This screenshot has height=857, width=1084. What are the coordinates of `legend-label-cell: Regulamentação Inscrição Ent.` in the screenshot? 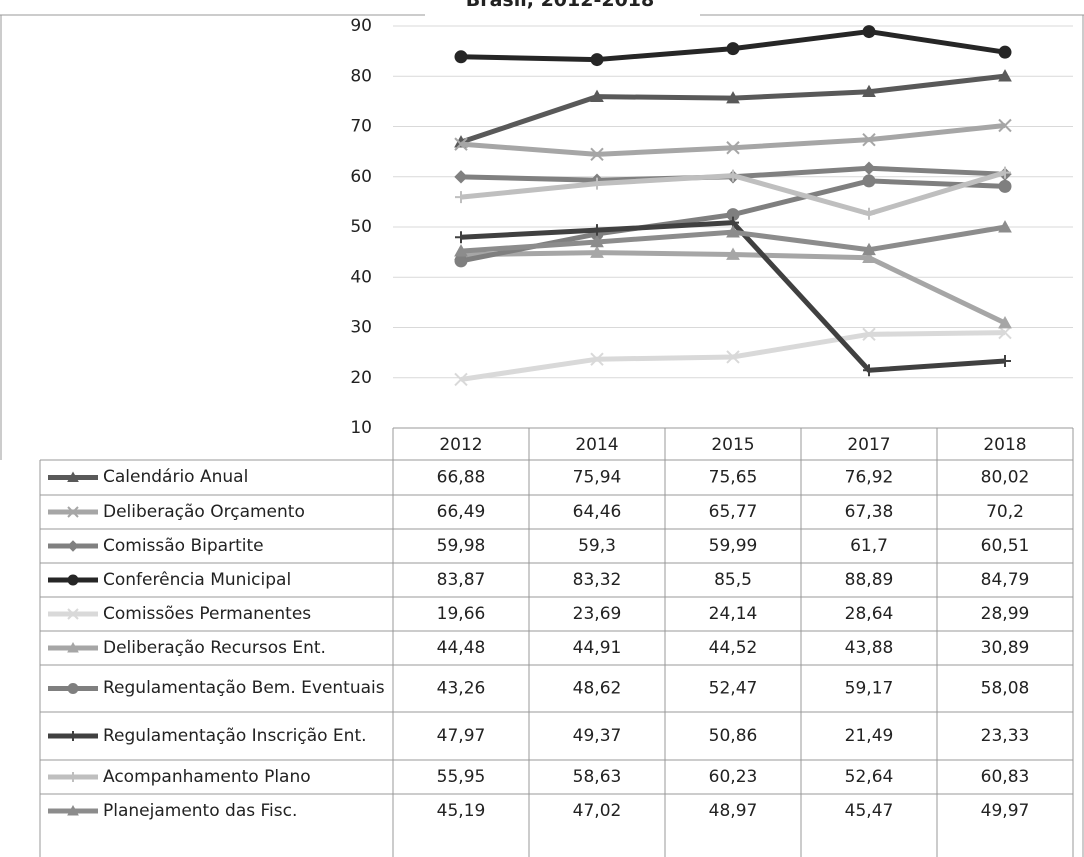 It's located at (247, 736).